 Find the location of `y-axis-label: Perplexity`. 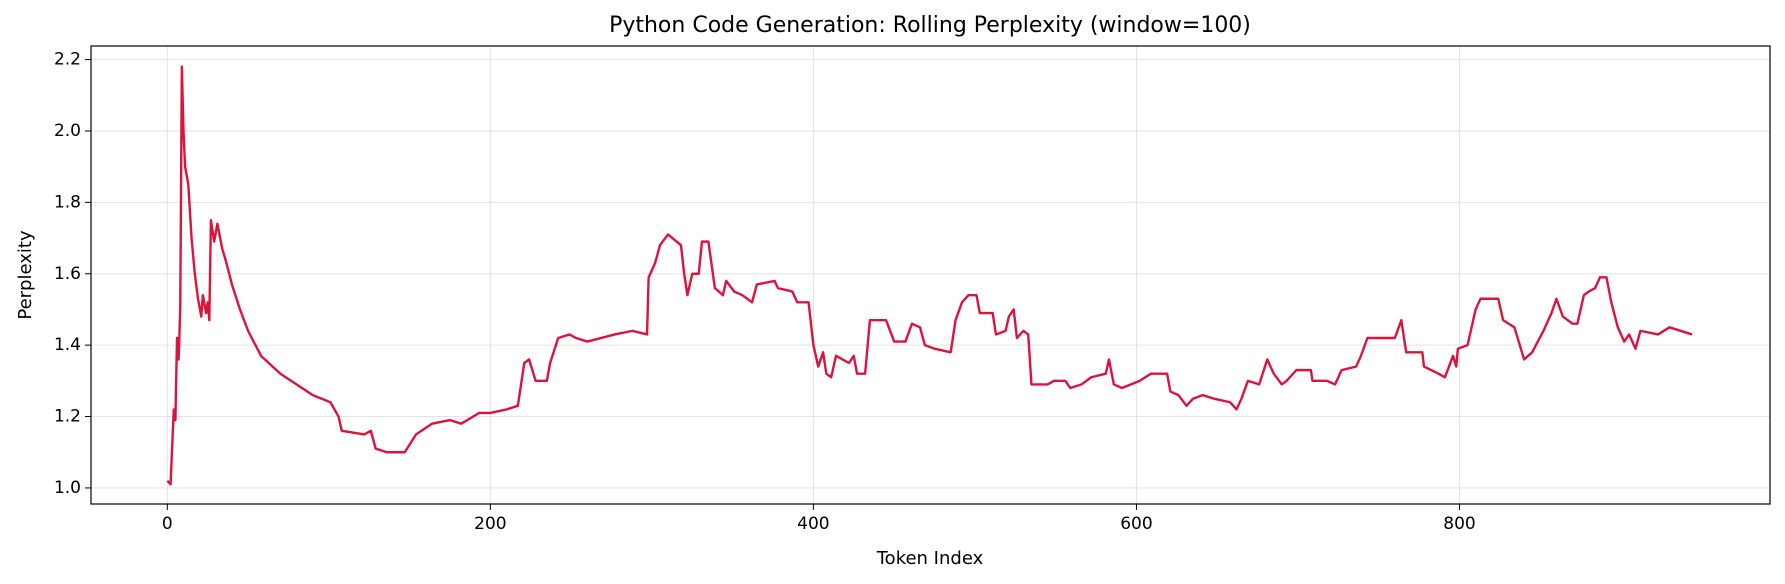

y-axis-label: Perplexity is located at coordinates (25, 275).